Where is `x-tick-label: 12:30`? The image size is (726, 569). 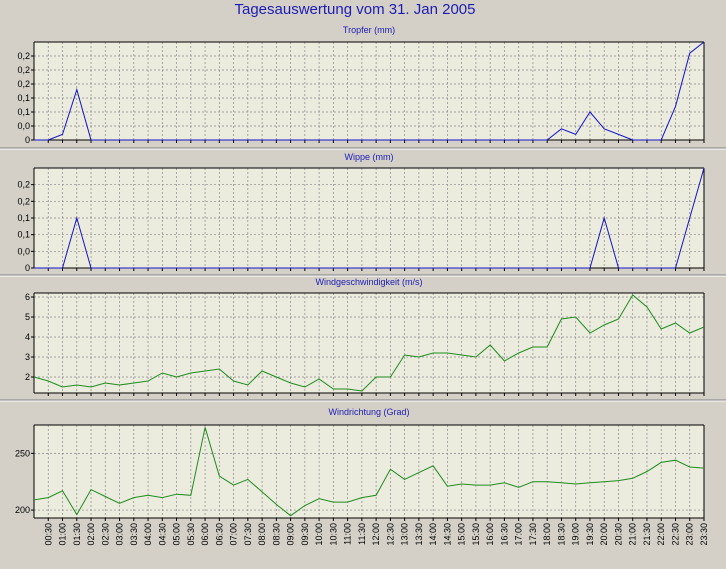
x-tick-label: 12:30 is located at coordinates (390, 534).